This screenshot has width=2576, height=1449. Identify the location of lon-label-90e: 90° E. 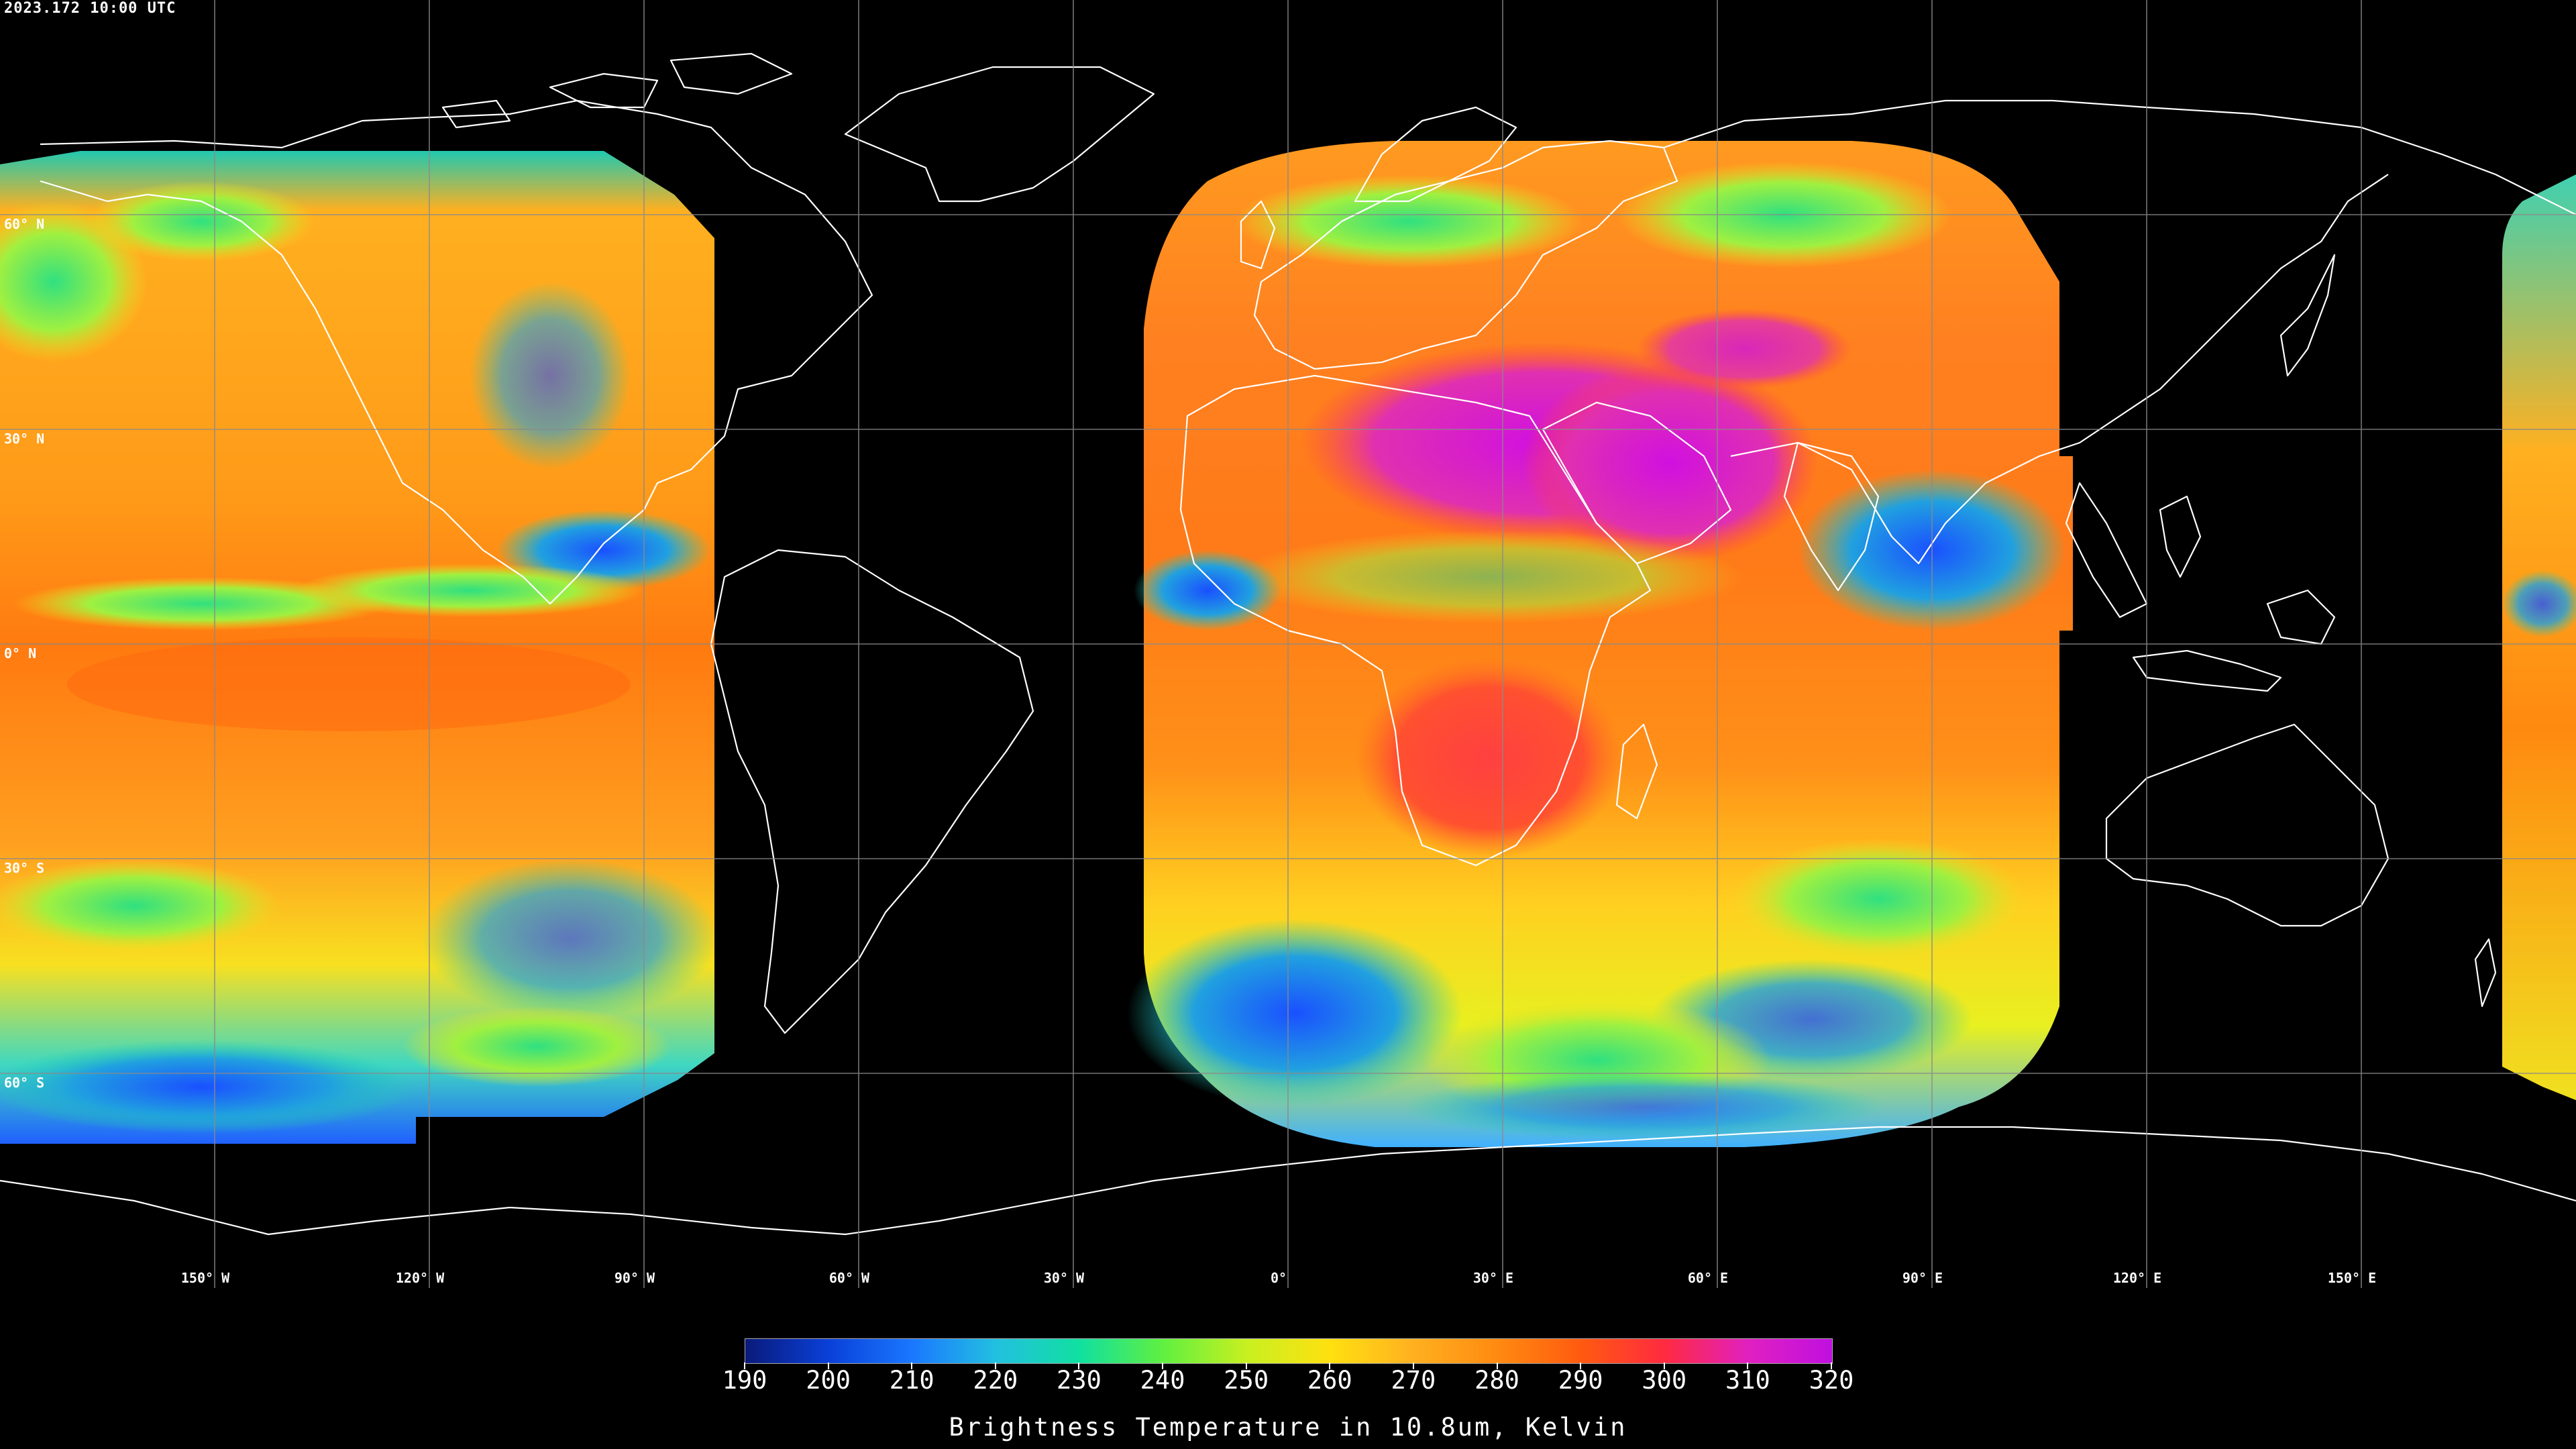
(1922, 1278).